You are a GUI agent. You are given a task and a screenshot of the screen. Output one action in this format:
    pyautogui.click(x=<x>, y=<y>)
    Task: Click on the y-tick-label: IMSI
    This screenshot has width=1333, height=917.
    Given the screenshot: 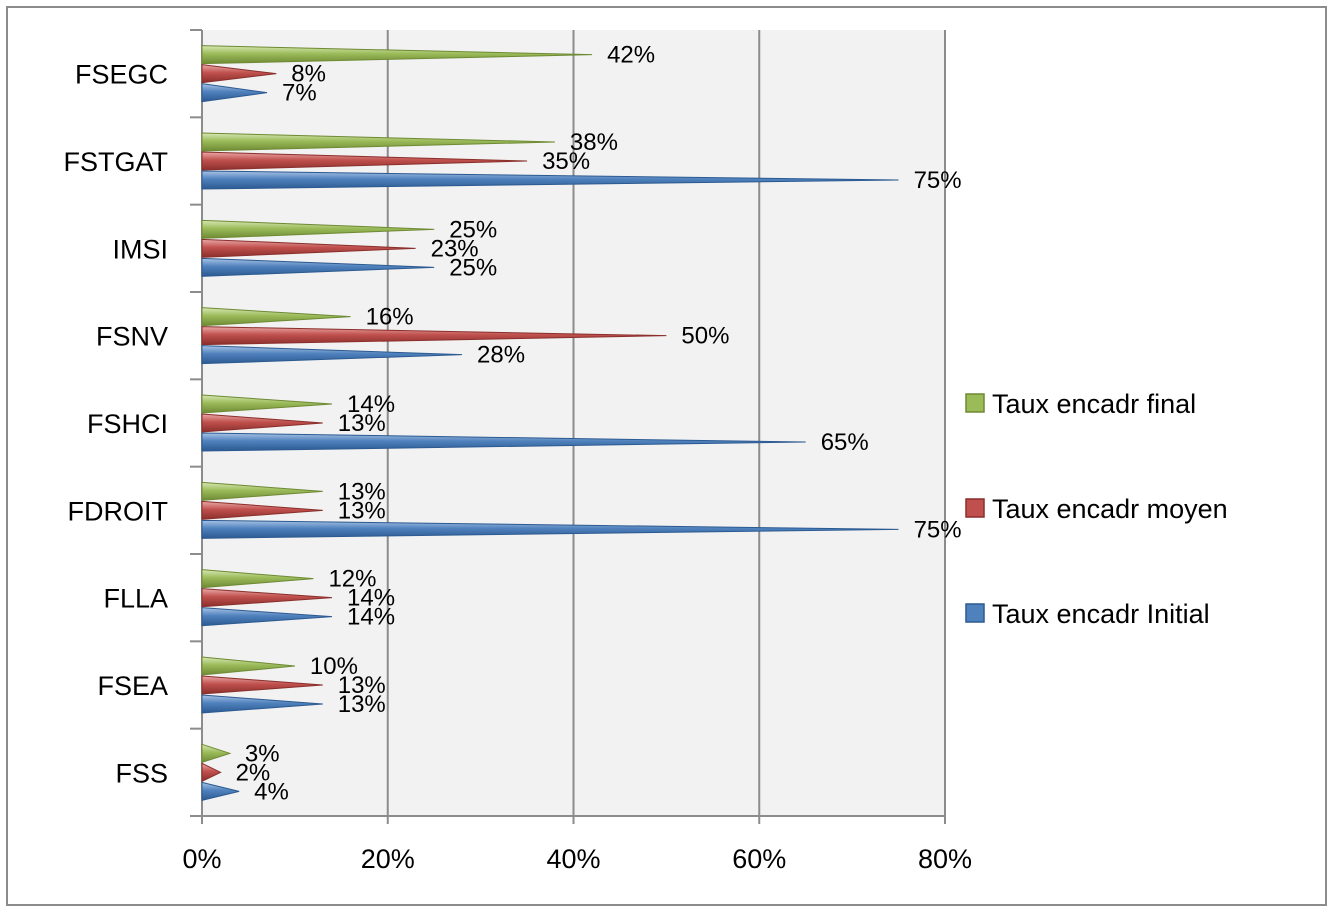 What is the action you would take?
    pyautogui.click(x=140, y=249)
    